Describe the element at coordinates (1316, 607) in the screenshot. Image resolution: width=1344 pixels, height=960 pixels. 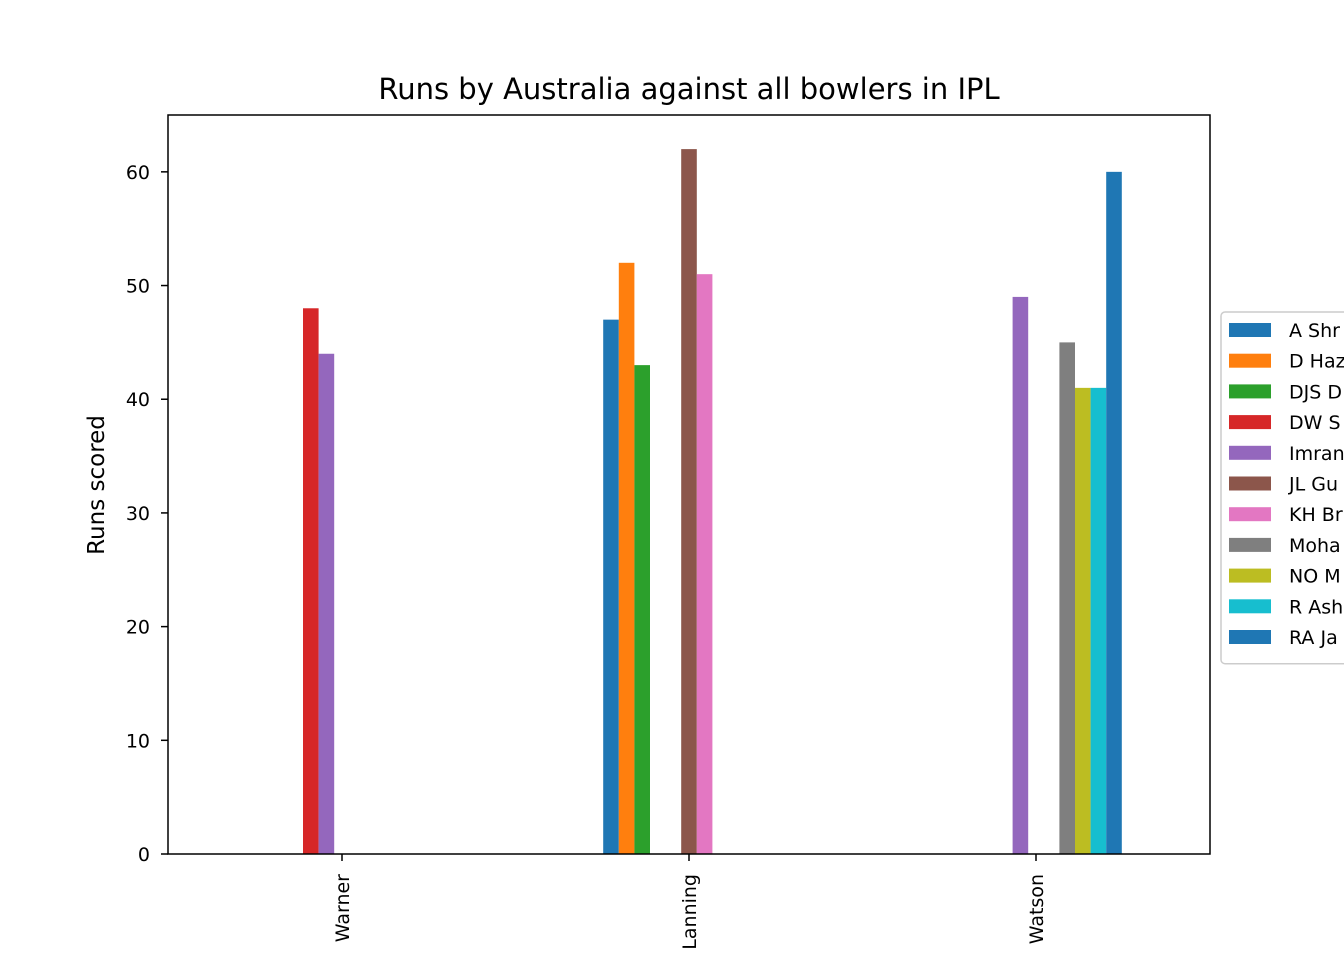
I see `legend-label: R Ash` at that location.